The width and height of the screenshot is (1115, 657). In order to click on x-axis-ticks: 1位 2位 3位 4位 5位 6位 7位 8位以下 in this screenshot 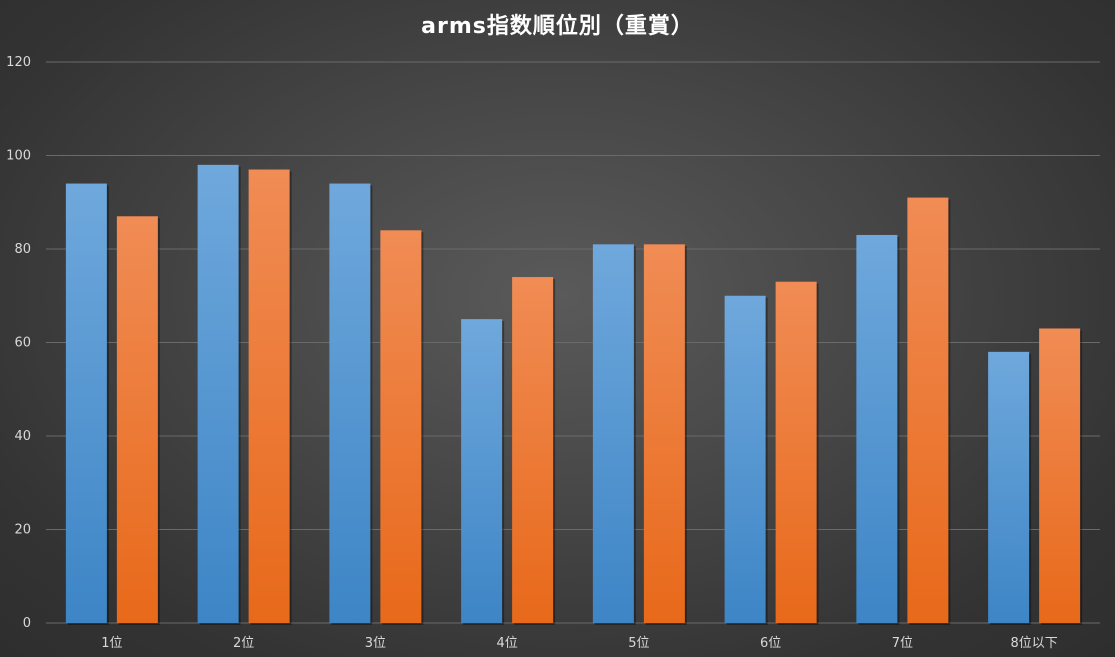, I will do `click(579, 643)`.